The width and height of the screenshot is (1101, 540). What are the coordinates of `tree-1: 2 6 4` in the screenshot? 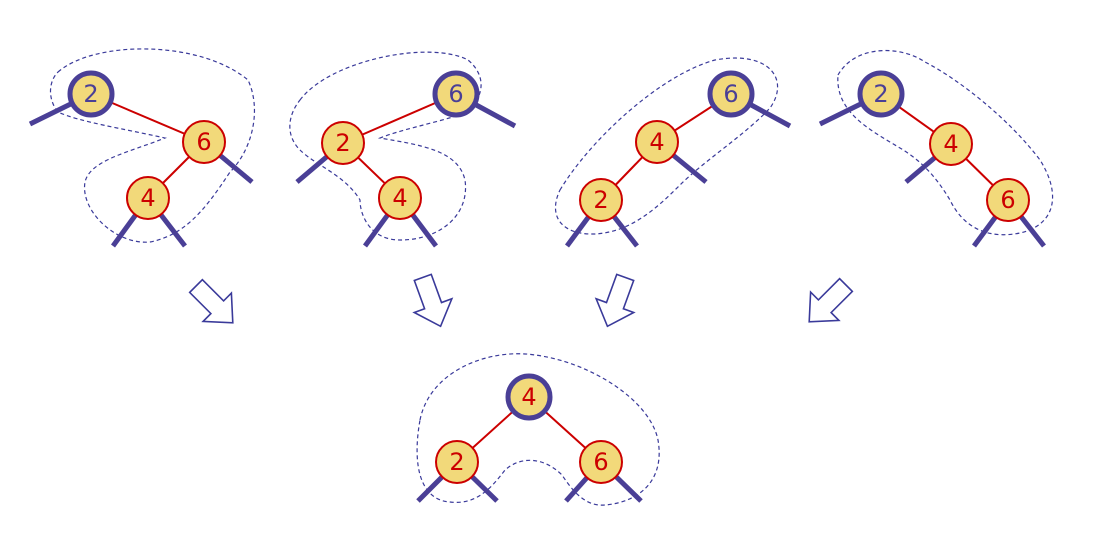 It's located at (141, 148).